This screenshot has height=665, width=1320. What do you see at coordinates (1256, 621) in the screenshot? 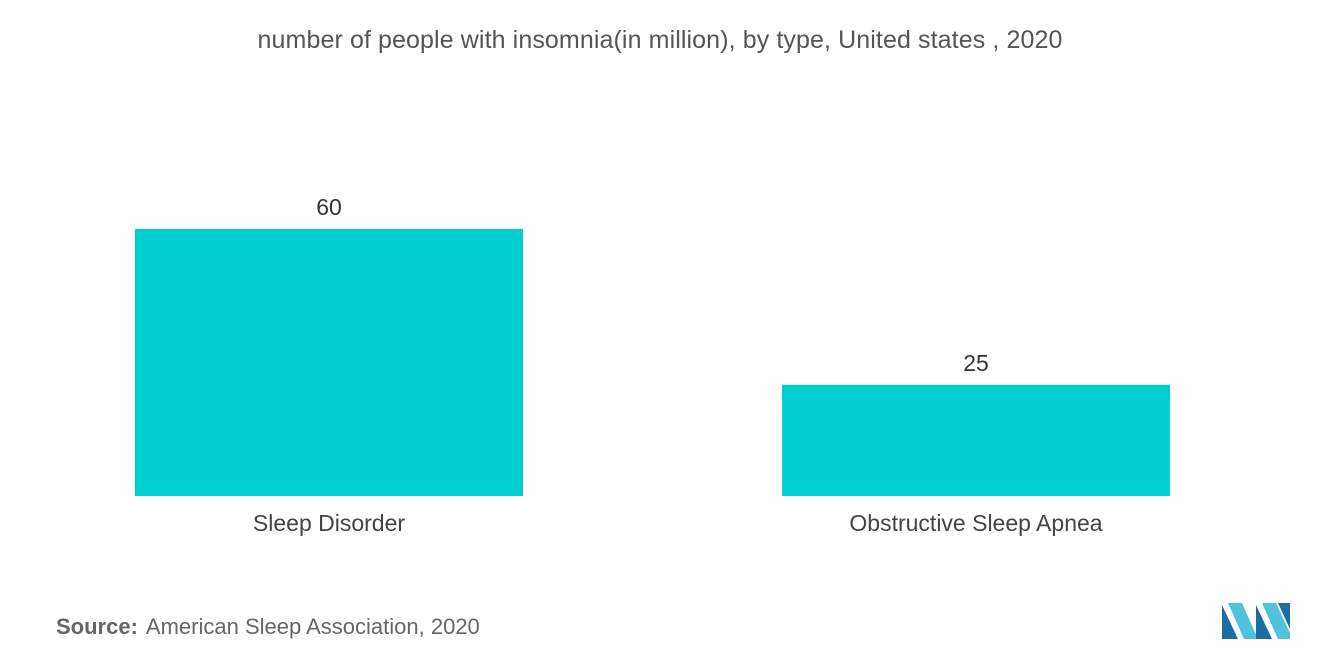
I see `mordor-intelligence-logo-icon` at bounding box center [1256, 621].